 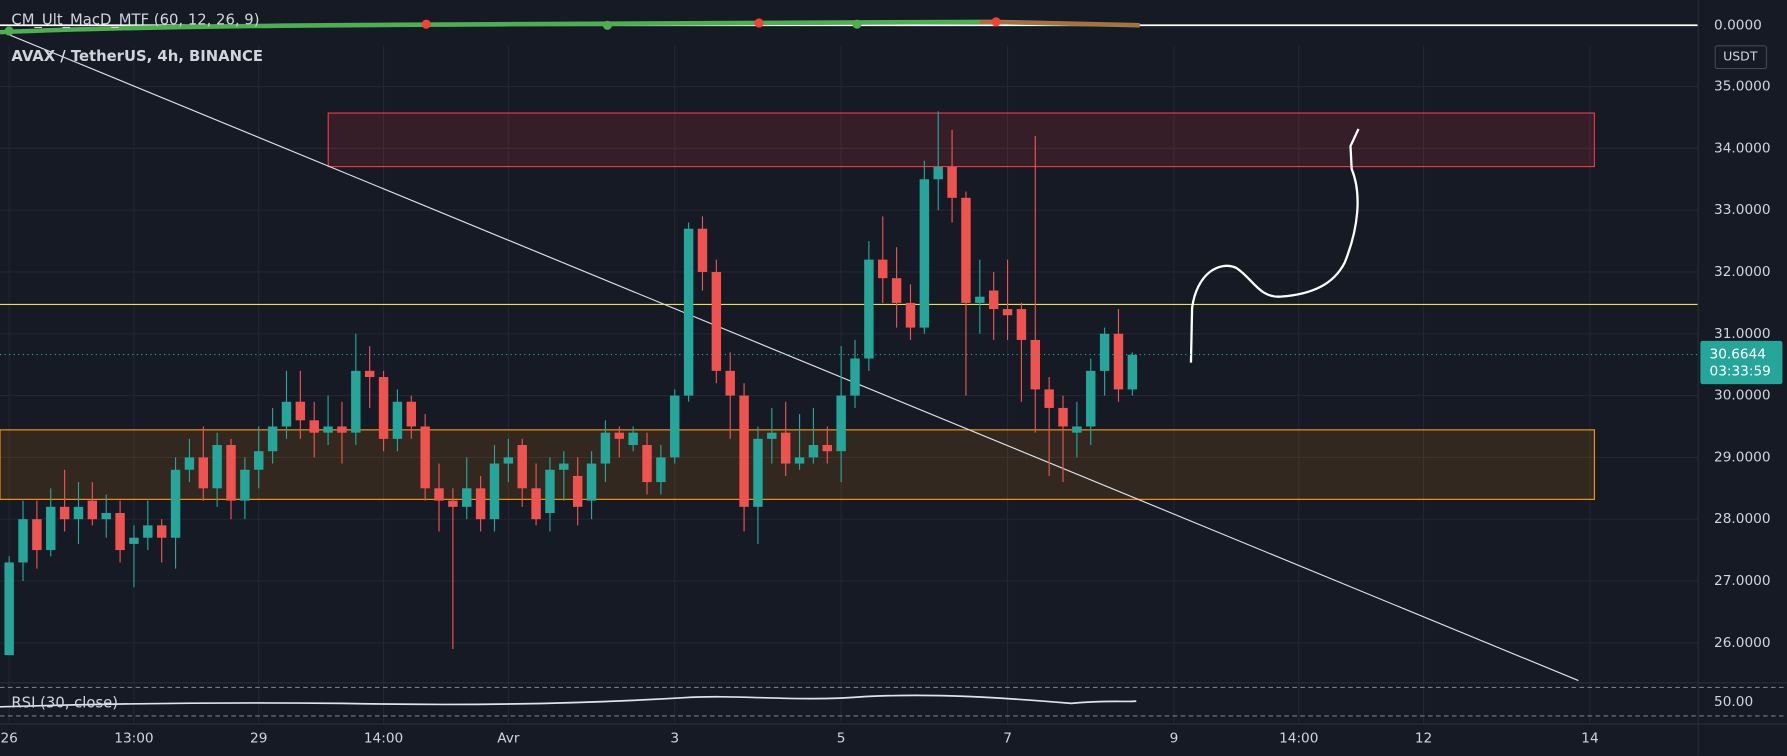 What do you see at coordinates (674, 739) in the screenshot?
I see `x-tick-label: 3` at bounding box center [674, 739].